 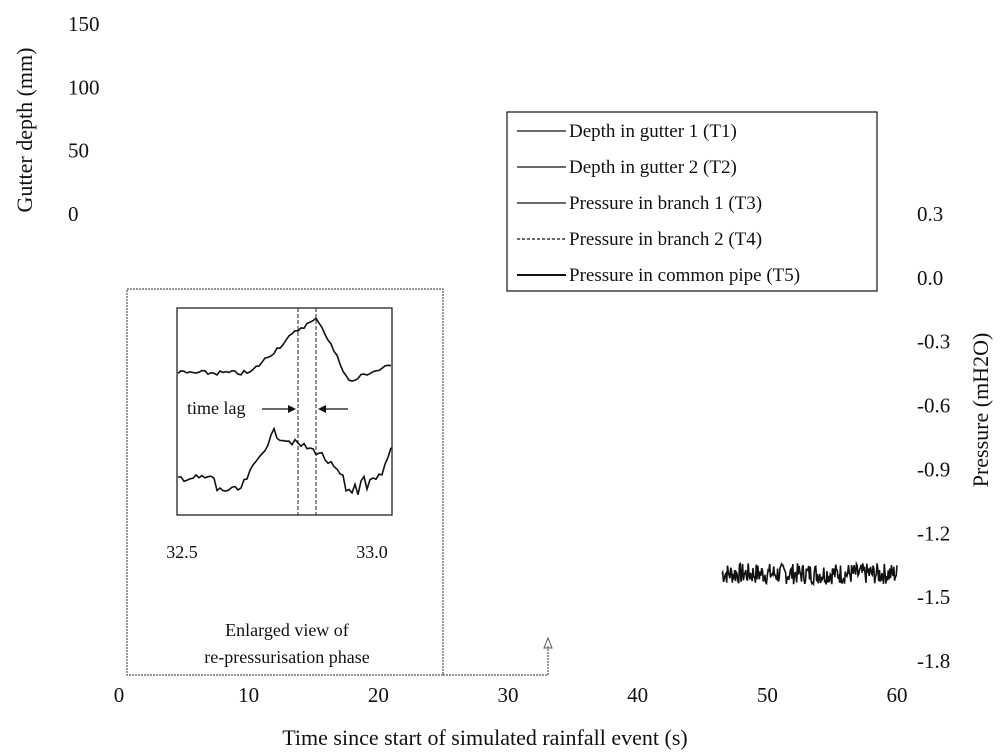 What do you see at coordinates (933, 597) in the screenshot?
I see `right-tick-label-6: -1.5` at bounding box center [933, 597].